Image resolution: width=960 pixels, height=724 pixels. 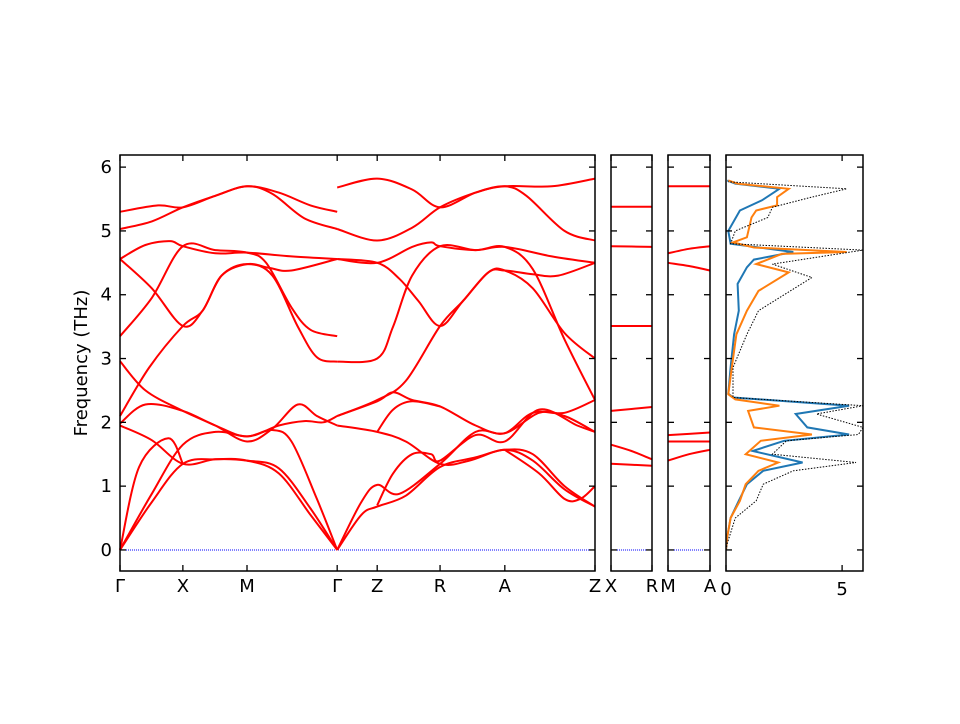 I want to click on dos-x-tick-label: 0, so click(x=725, y=589).